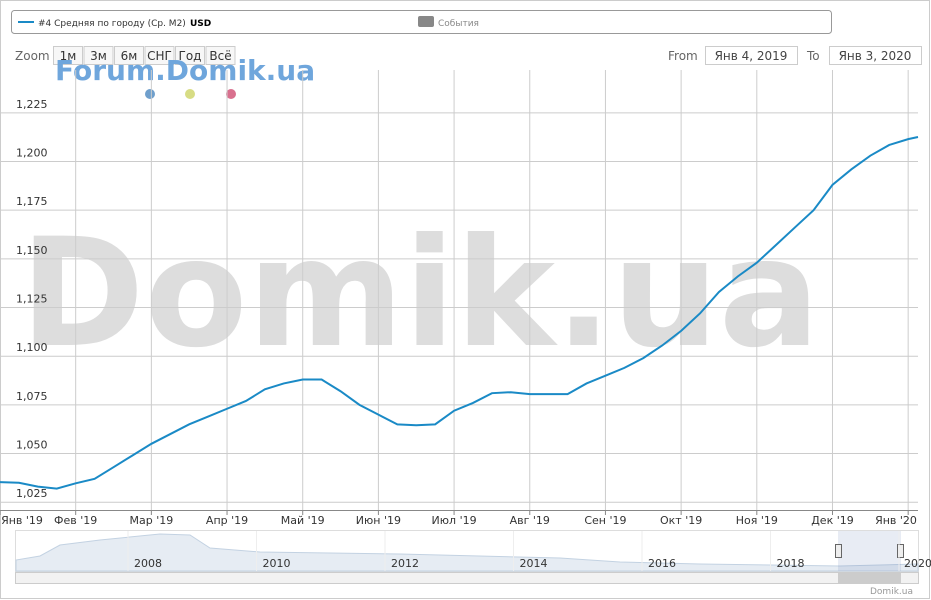 The image size is (931, 600). I want to click on to-value: Янв 3, 2020, so click(875, 56).